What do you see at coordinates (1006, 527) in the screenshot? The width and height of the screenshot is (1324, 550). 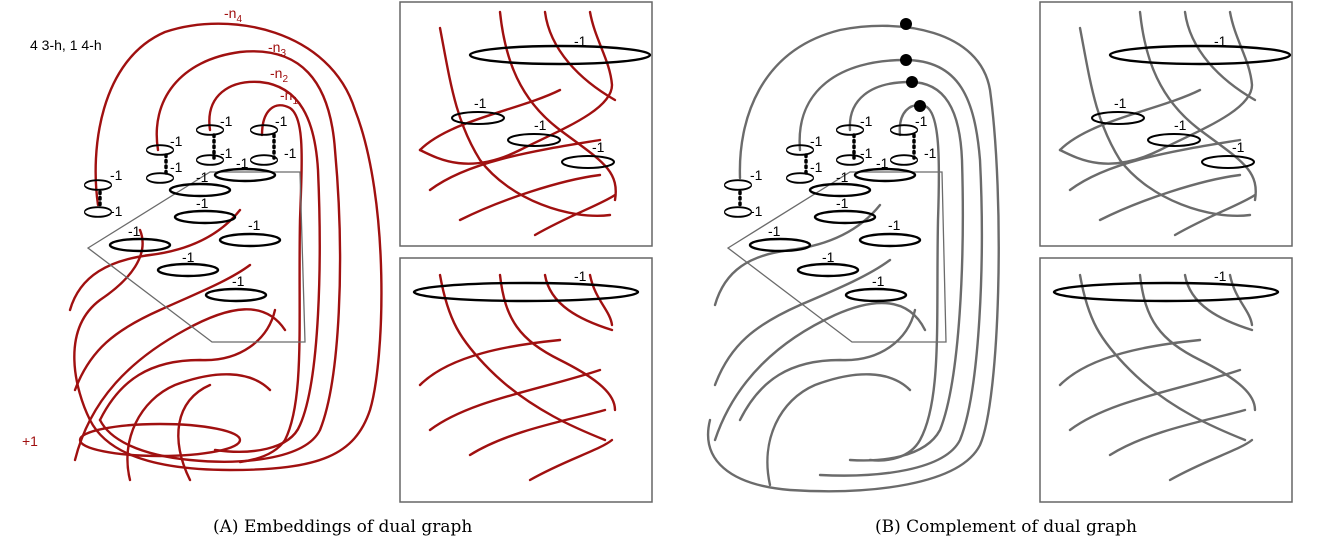 I see `caption-b: (B) Complement of dual graph` at bounding box center [1006, 527].